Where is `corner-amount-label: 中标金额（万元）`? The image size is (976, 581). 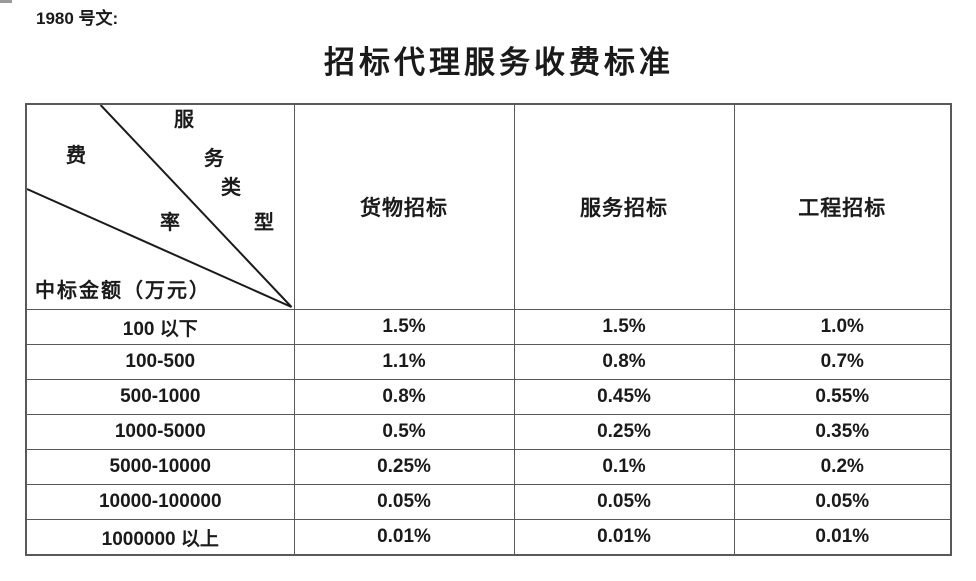
corner-amount-label: 中标金额（万元） is located at coordinates (123, 291).